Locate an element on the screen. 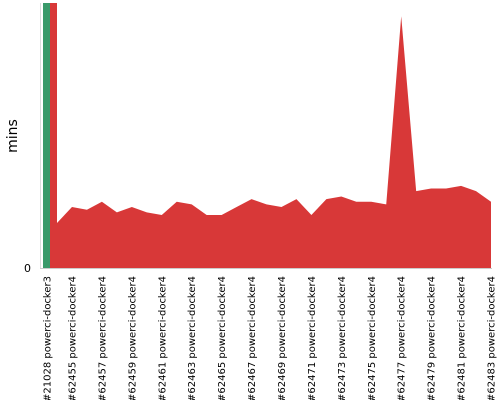  x-tick-label-3: #62459 powerci-docker4 is located at coordinates (132, 338).